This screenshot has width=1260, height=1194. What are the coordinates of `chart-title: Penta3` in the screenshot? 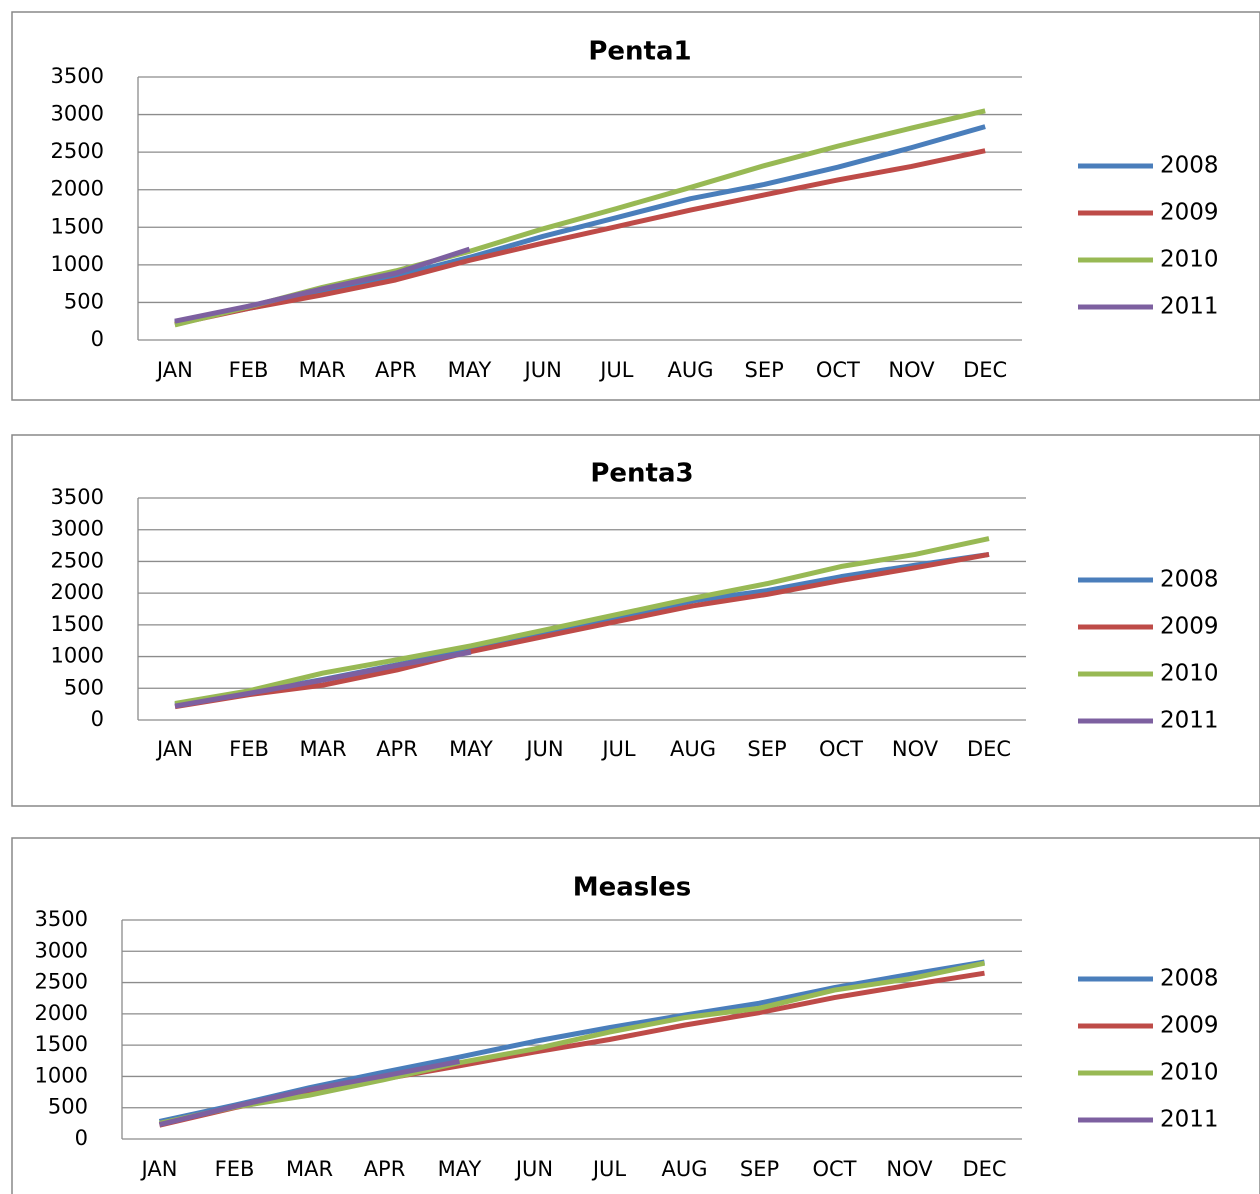 It's located at (641, 474).